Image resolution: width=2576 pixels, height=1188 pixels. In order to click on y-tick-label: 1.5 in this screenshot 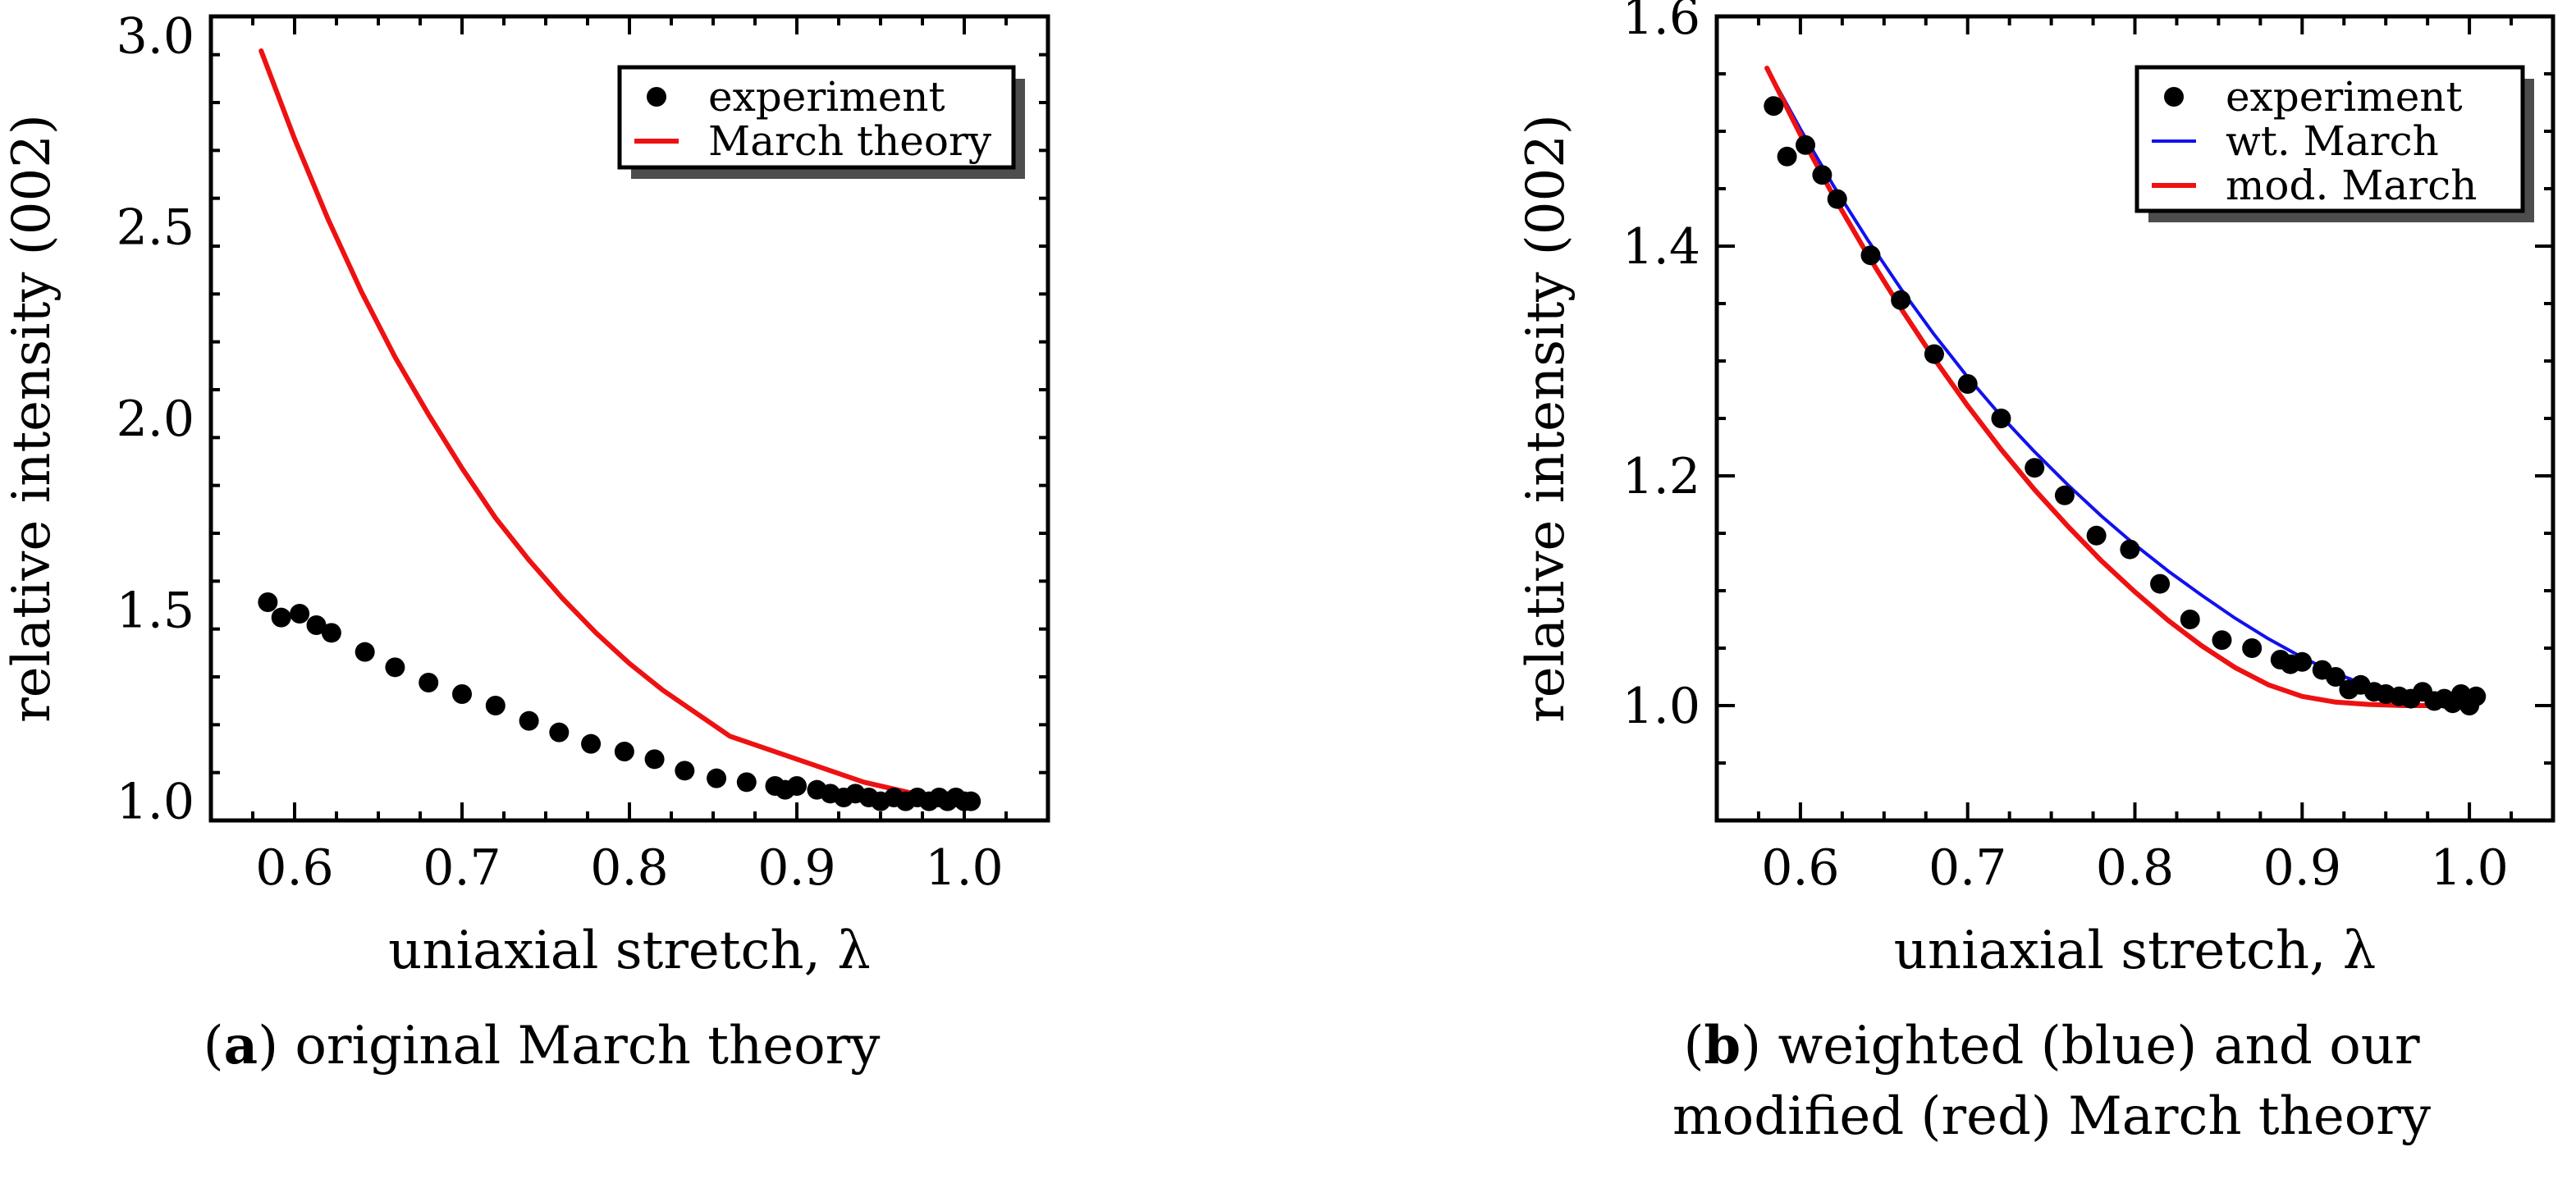, I will do `click(155, 610)`.